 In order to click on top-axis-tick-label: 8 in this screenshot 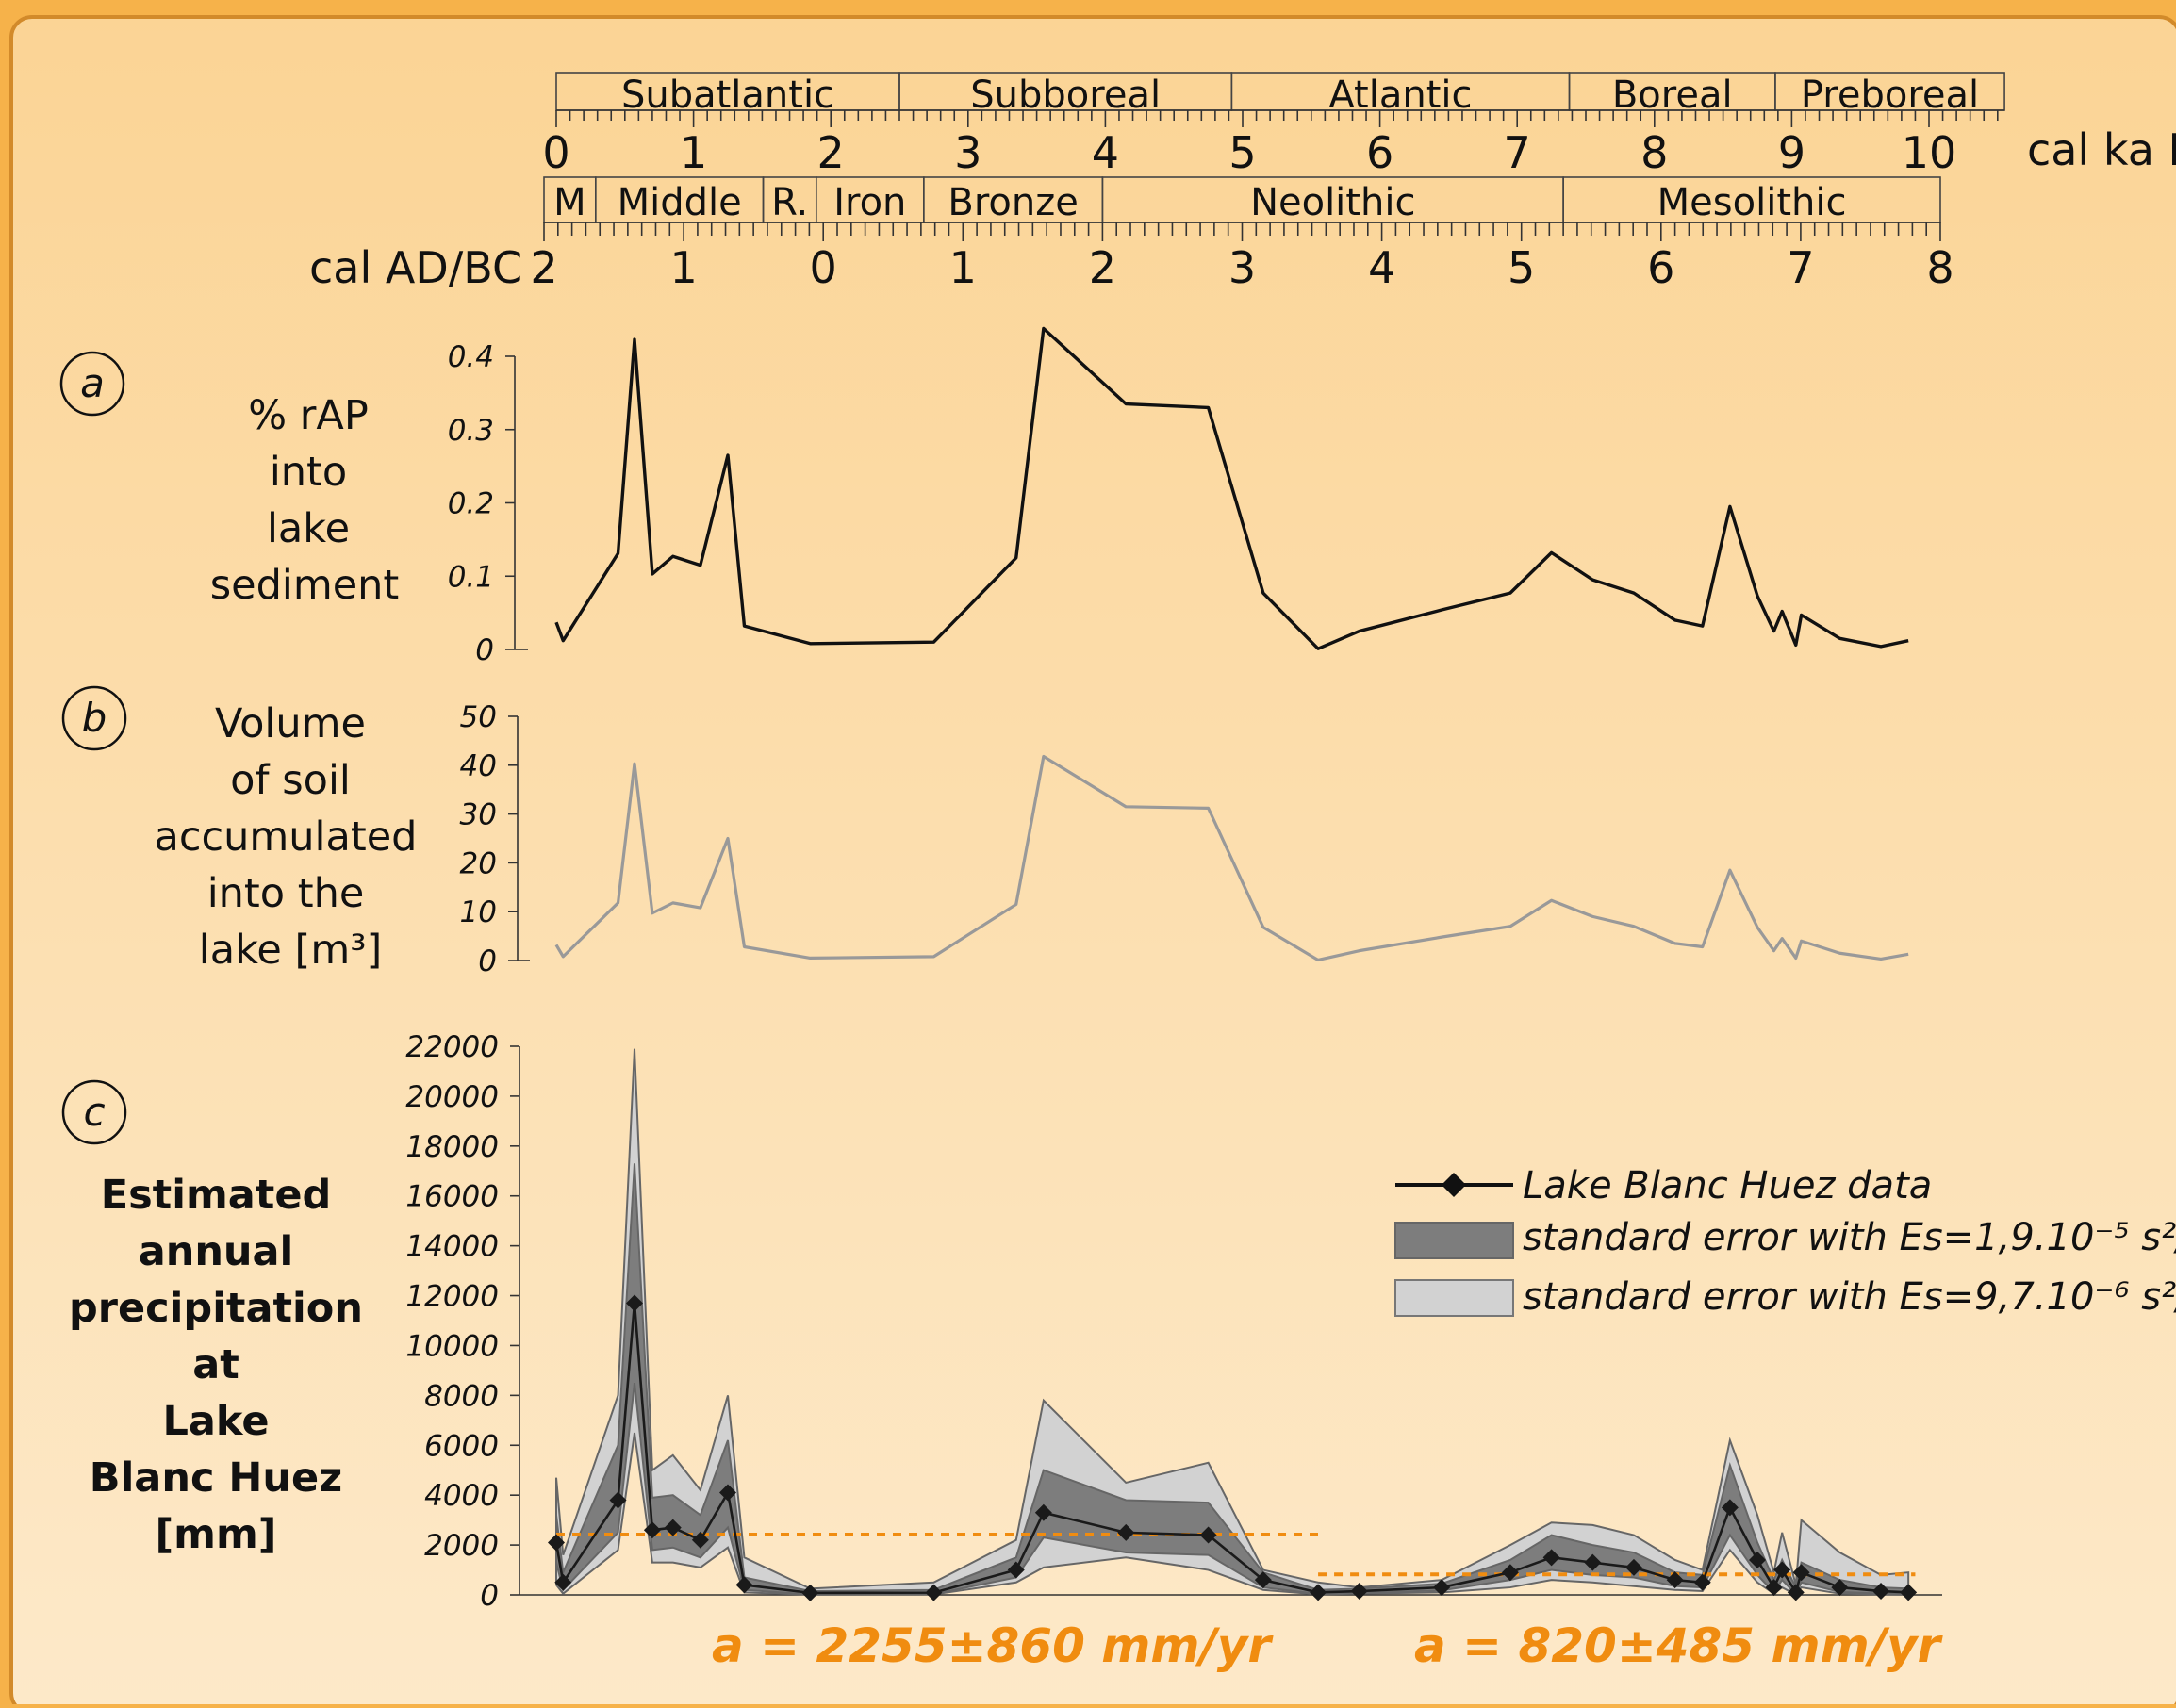, I will do `click(1654, 153)`.